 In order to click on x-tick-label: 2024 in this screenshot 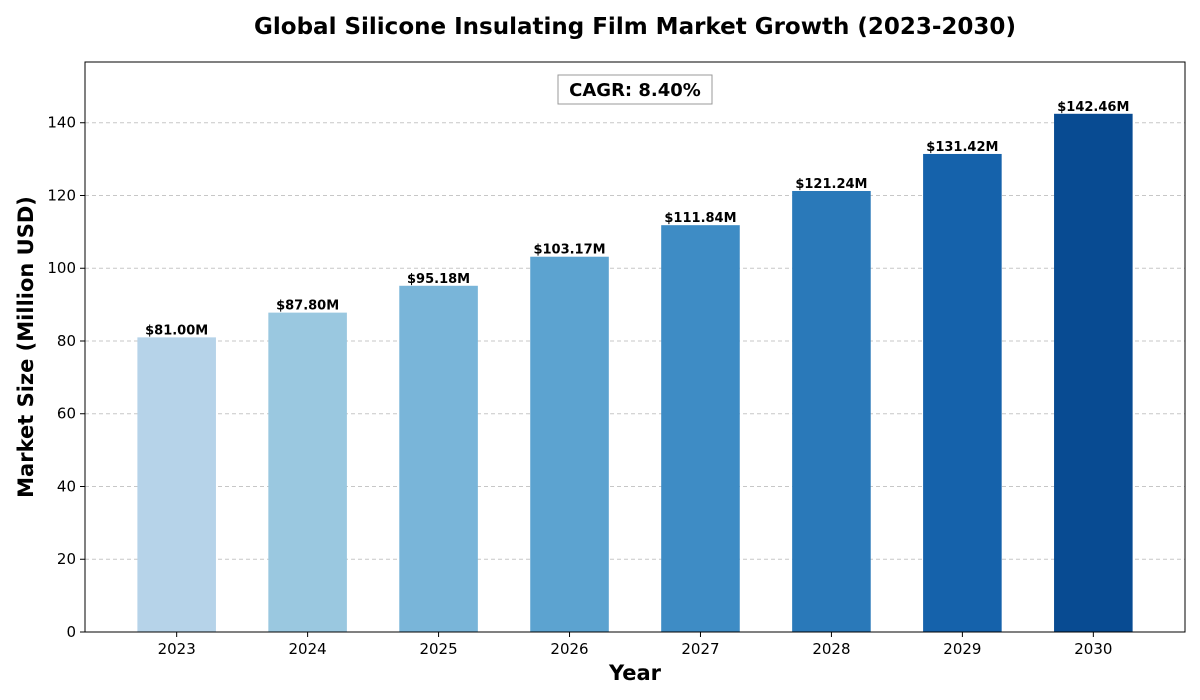, I will do `click(308, 649)`.